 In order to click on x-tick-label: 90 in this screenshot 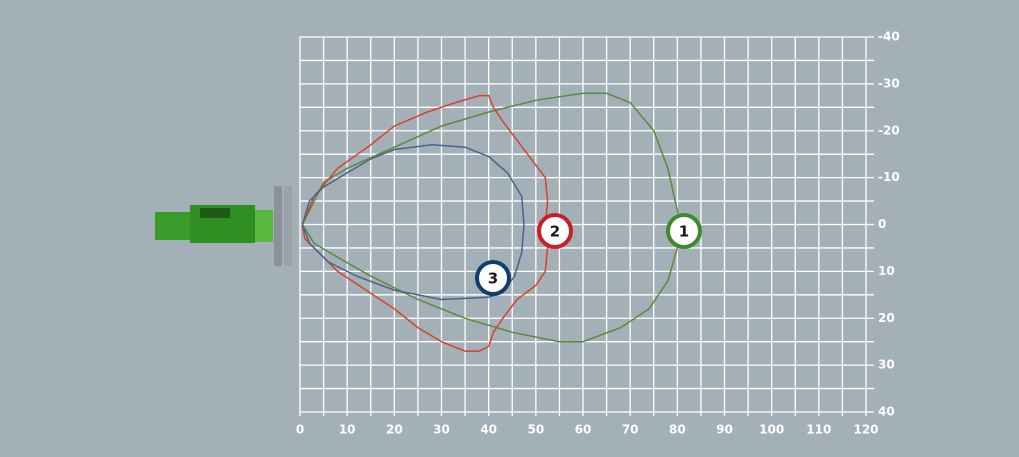, I will do `click(724, 430)`.